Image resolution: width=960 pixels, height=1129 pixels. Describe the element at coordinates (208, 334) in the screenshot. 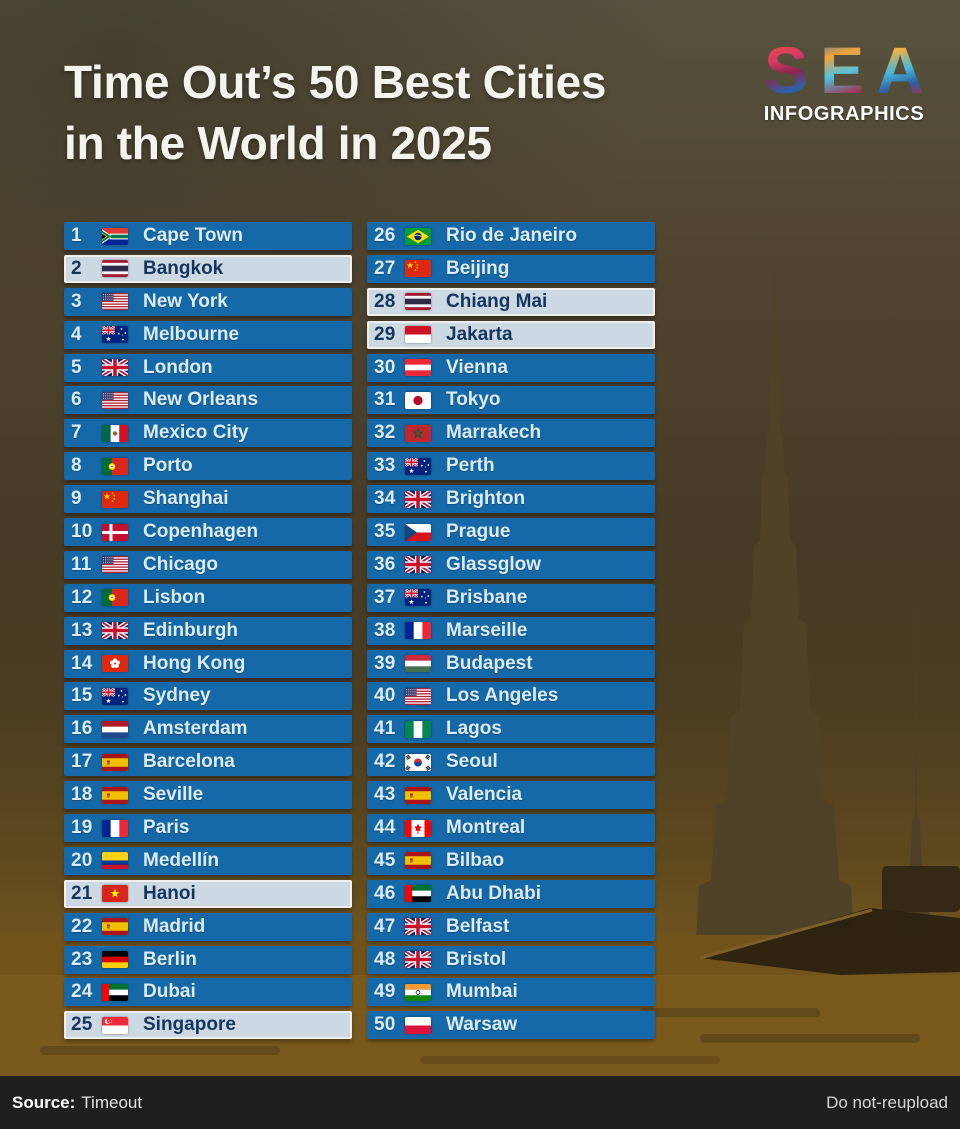

I see `list-item-rank-4: 4 Melbourne` at that location.